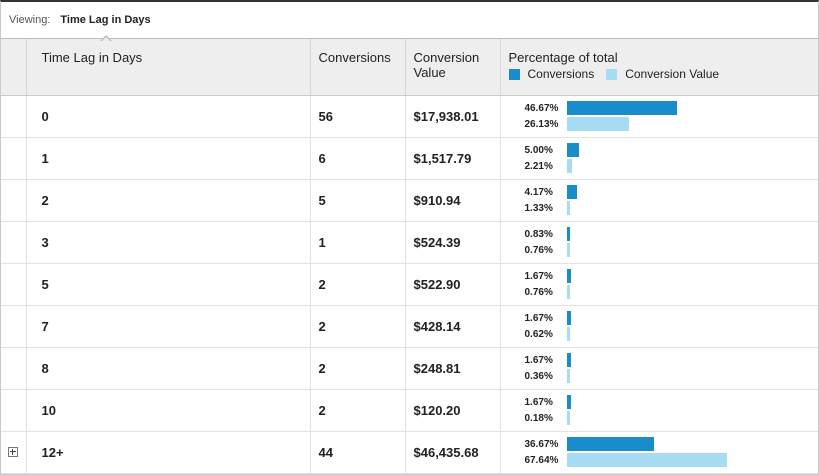 The height and width of the screenshot is (475, 819). Describe the element at coordinates (105, 28) in the screenshot. I see `viewing-tab-time-lag: Time Lag in Days` at that location.